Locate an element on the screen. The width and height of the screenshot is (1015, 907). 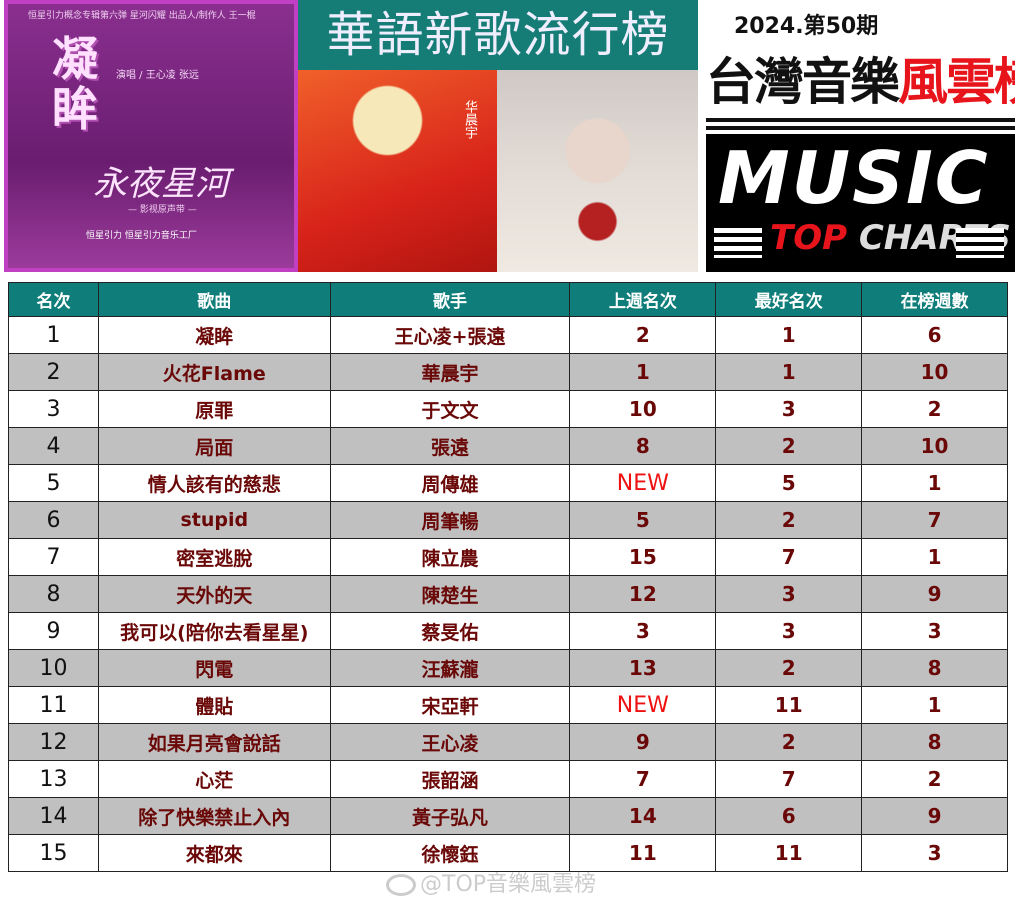
cell-rank: 1 is located at coordinates (53, 335).